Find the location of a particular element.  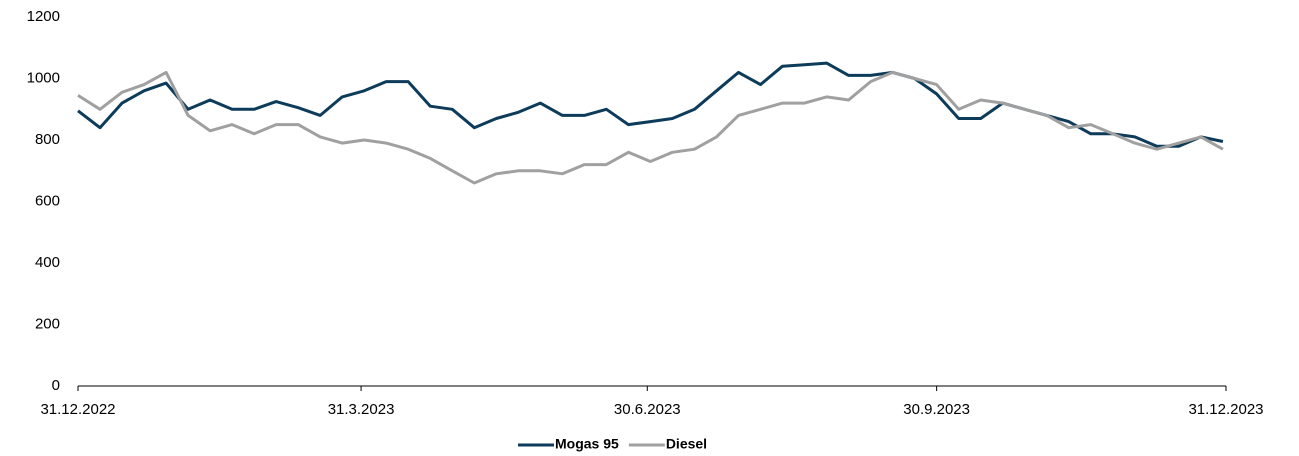

y-tick-label: 0 is located at coordinates (56, 385).